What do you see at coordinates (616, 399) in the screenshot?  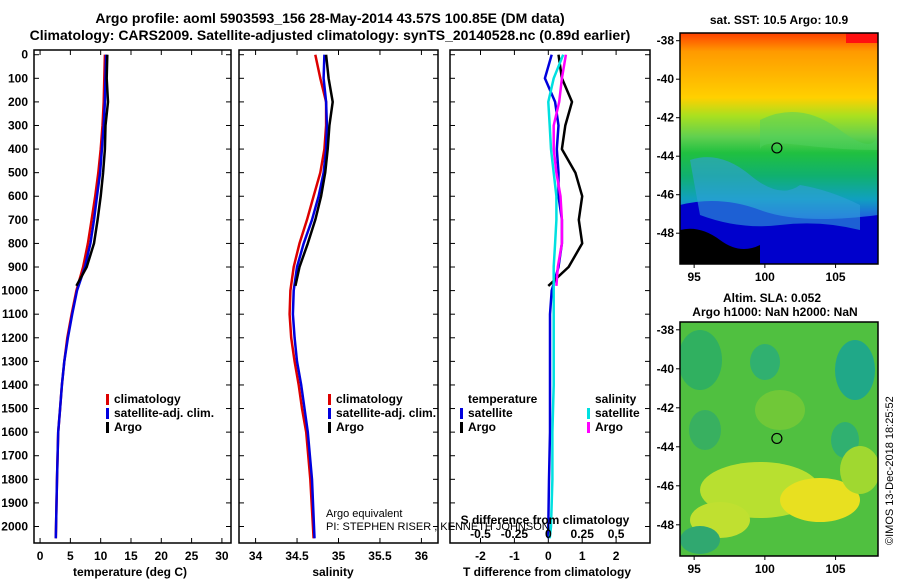 I see `legend-title-salinity: salinity` at bounding box center [616, 399].